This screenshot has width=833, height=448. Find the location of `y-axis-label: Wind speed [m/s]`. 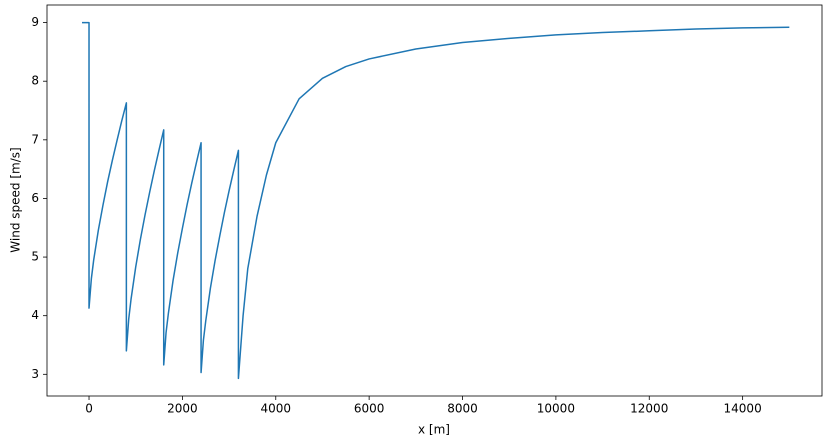

y-axis-label: Wind speed [m/s] is located at coordinates (16, 199).